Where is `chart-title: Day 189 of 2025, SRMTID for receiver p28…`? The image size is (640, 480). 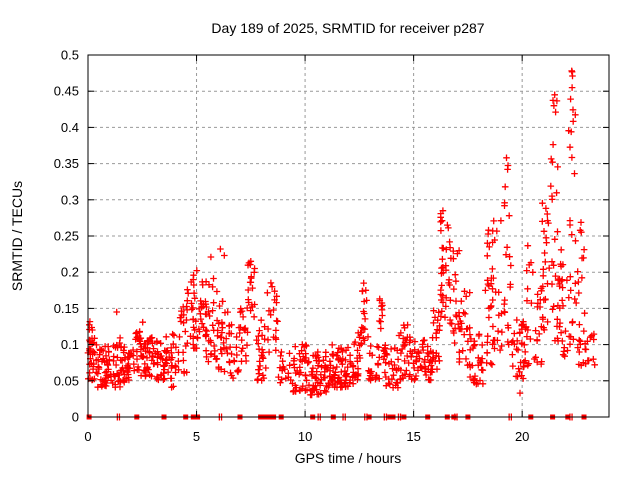 chart-title: Day 189 of 2025, SRMTID for receiver p28… is located at coordinates (347, 28).